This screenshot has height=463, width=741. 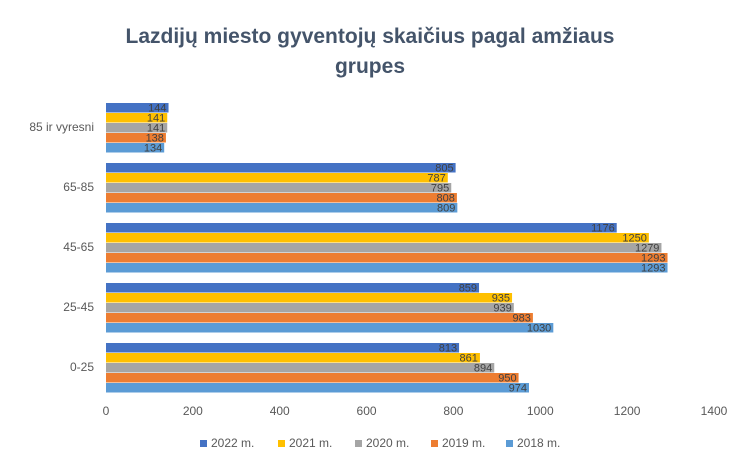 What do you see at coordinates (522, 318) in the screenshot?
I see `value-label: 983` at bounding box center [522, 318].